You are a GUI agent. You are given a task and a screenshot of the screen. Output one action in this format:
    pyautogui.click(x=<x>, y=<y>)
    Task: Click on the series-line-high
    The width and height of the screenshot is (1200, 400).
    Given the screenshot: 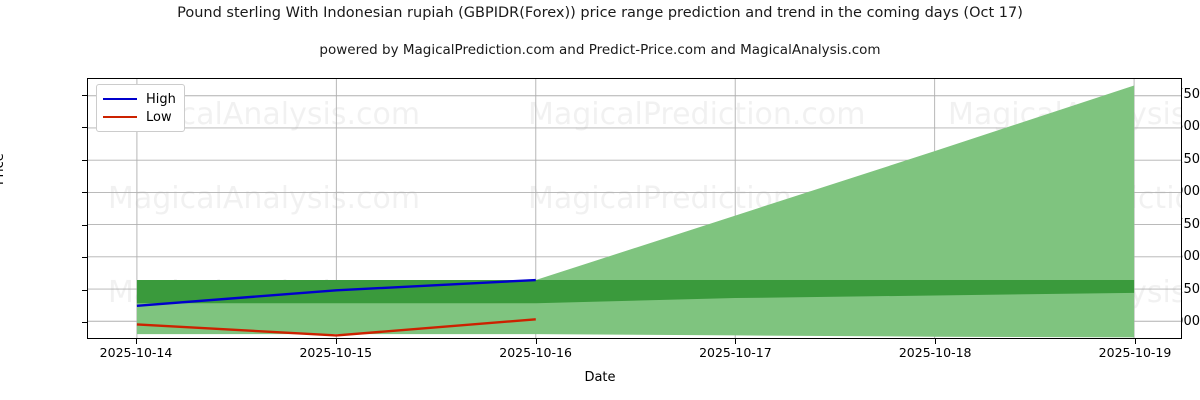 What is the action you would take?
    pyautogui.click(x=336, y=293)
    